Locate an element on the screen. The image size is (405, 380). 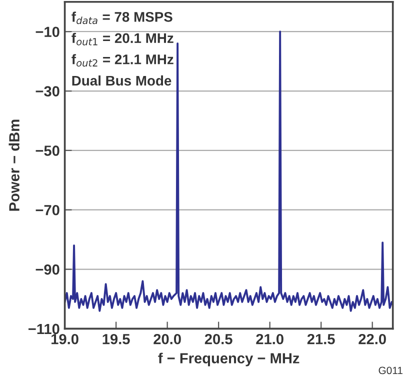
y-tick-label: −30 is located at coordinates (48, 91).